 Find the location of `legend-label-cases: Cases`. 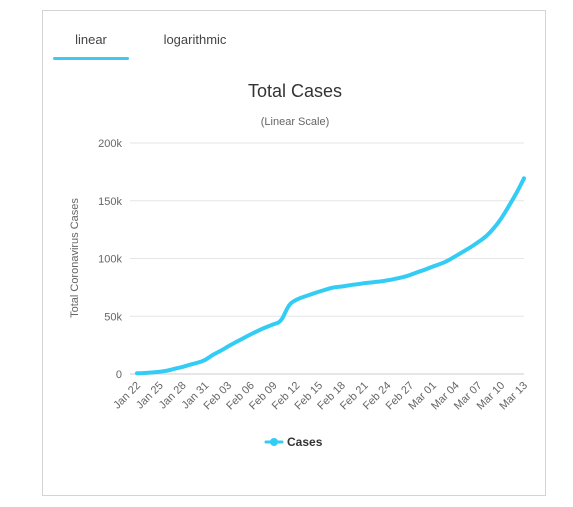

legend-label-cases: Cases is located at coordinates (305, 442).